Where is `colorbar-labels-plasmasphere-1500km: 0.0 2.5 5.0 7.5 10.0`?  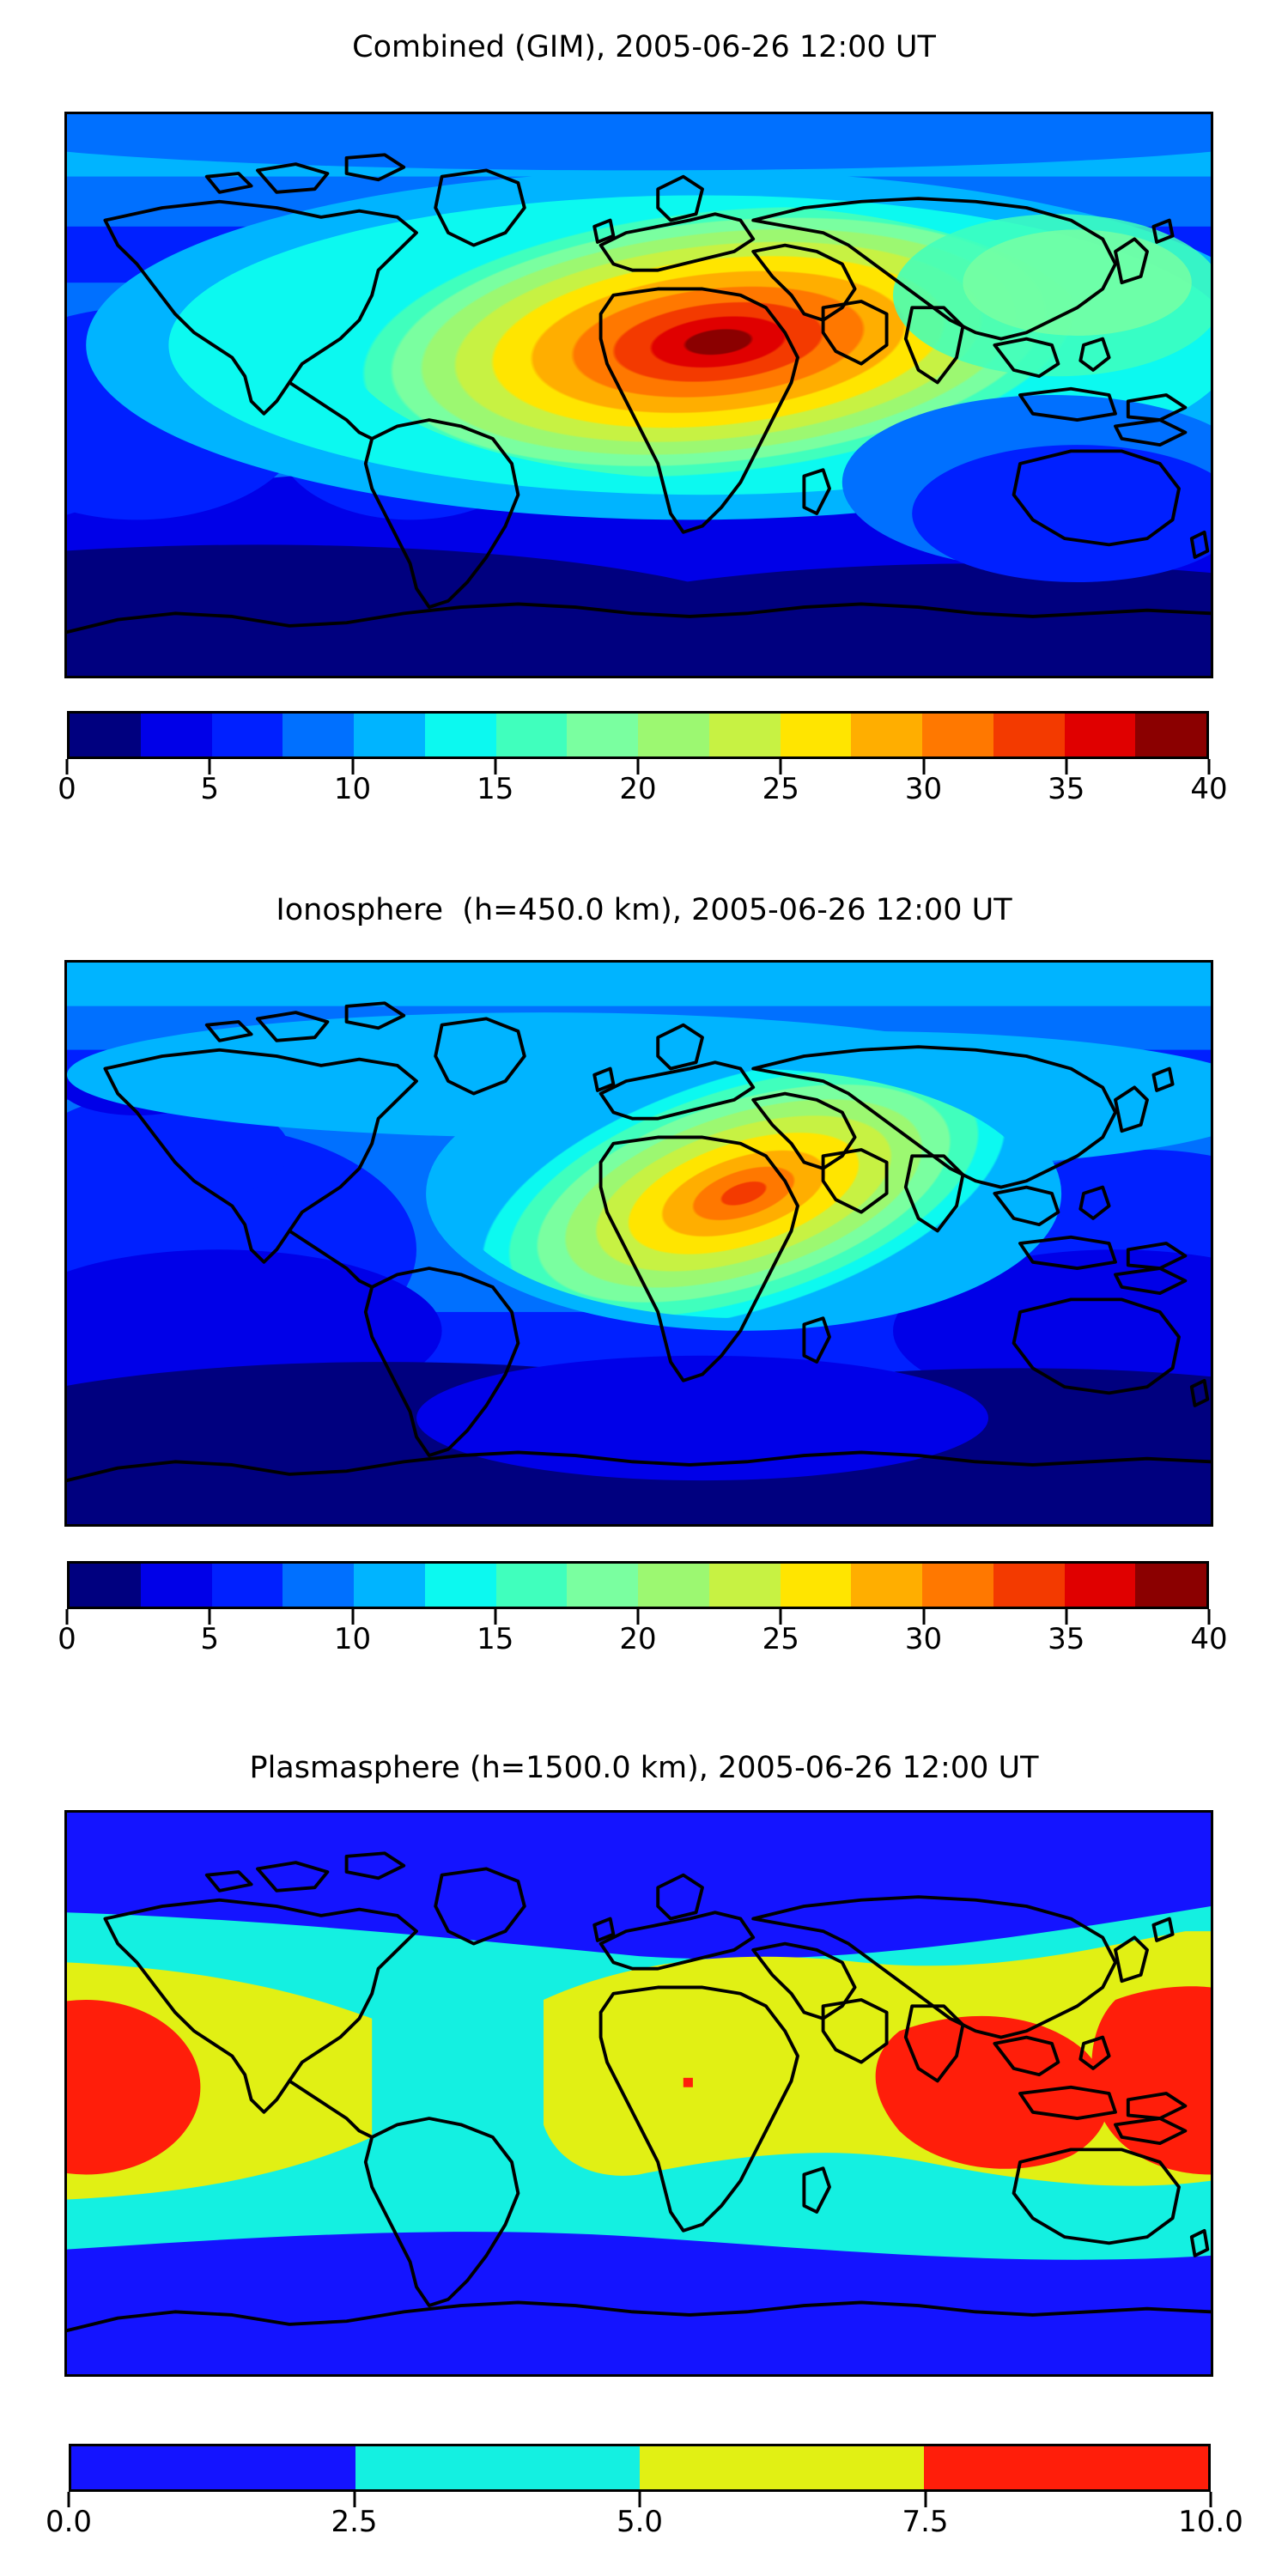
colorbar-labels-plasmasphere-1500km: 0.0 2.5 5.0 7.5 10.0 is located at coordinates (644, 2526).